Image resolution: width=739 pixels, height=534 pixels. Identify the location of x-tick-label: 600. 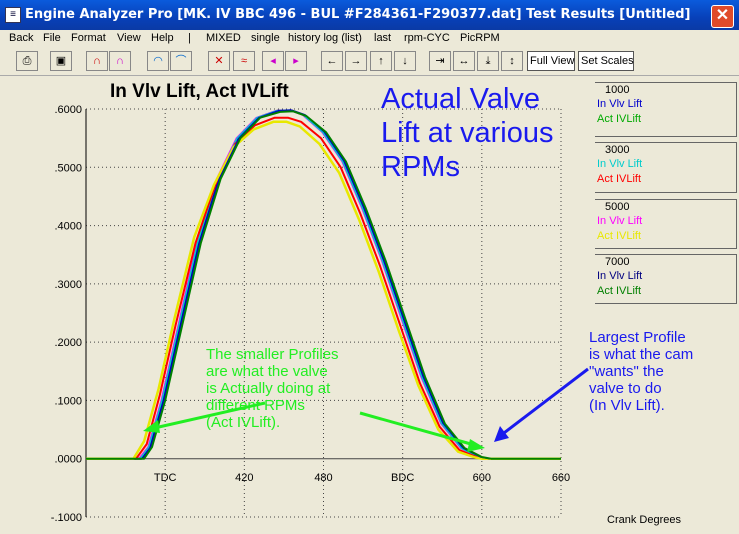
(482, 478).